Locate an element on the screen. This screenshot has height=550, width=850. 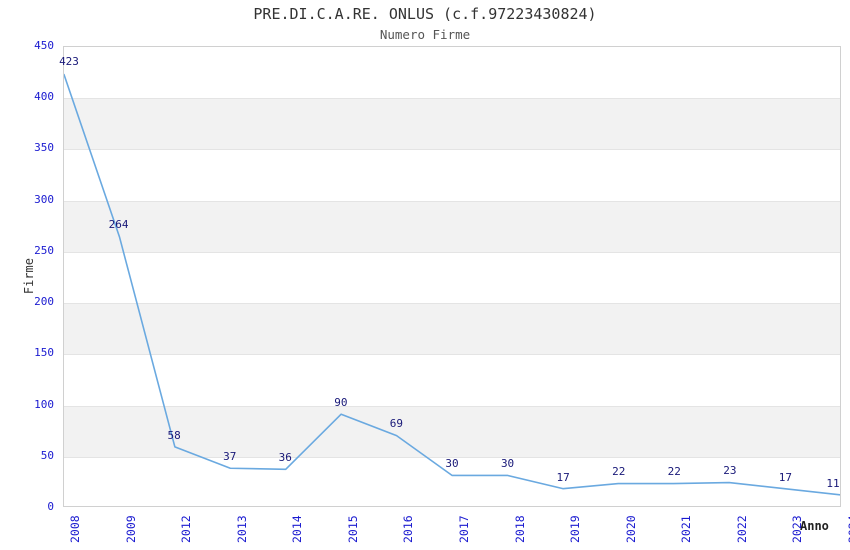
x-tick-label: 2021 is located at coordinates (686, 529).